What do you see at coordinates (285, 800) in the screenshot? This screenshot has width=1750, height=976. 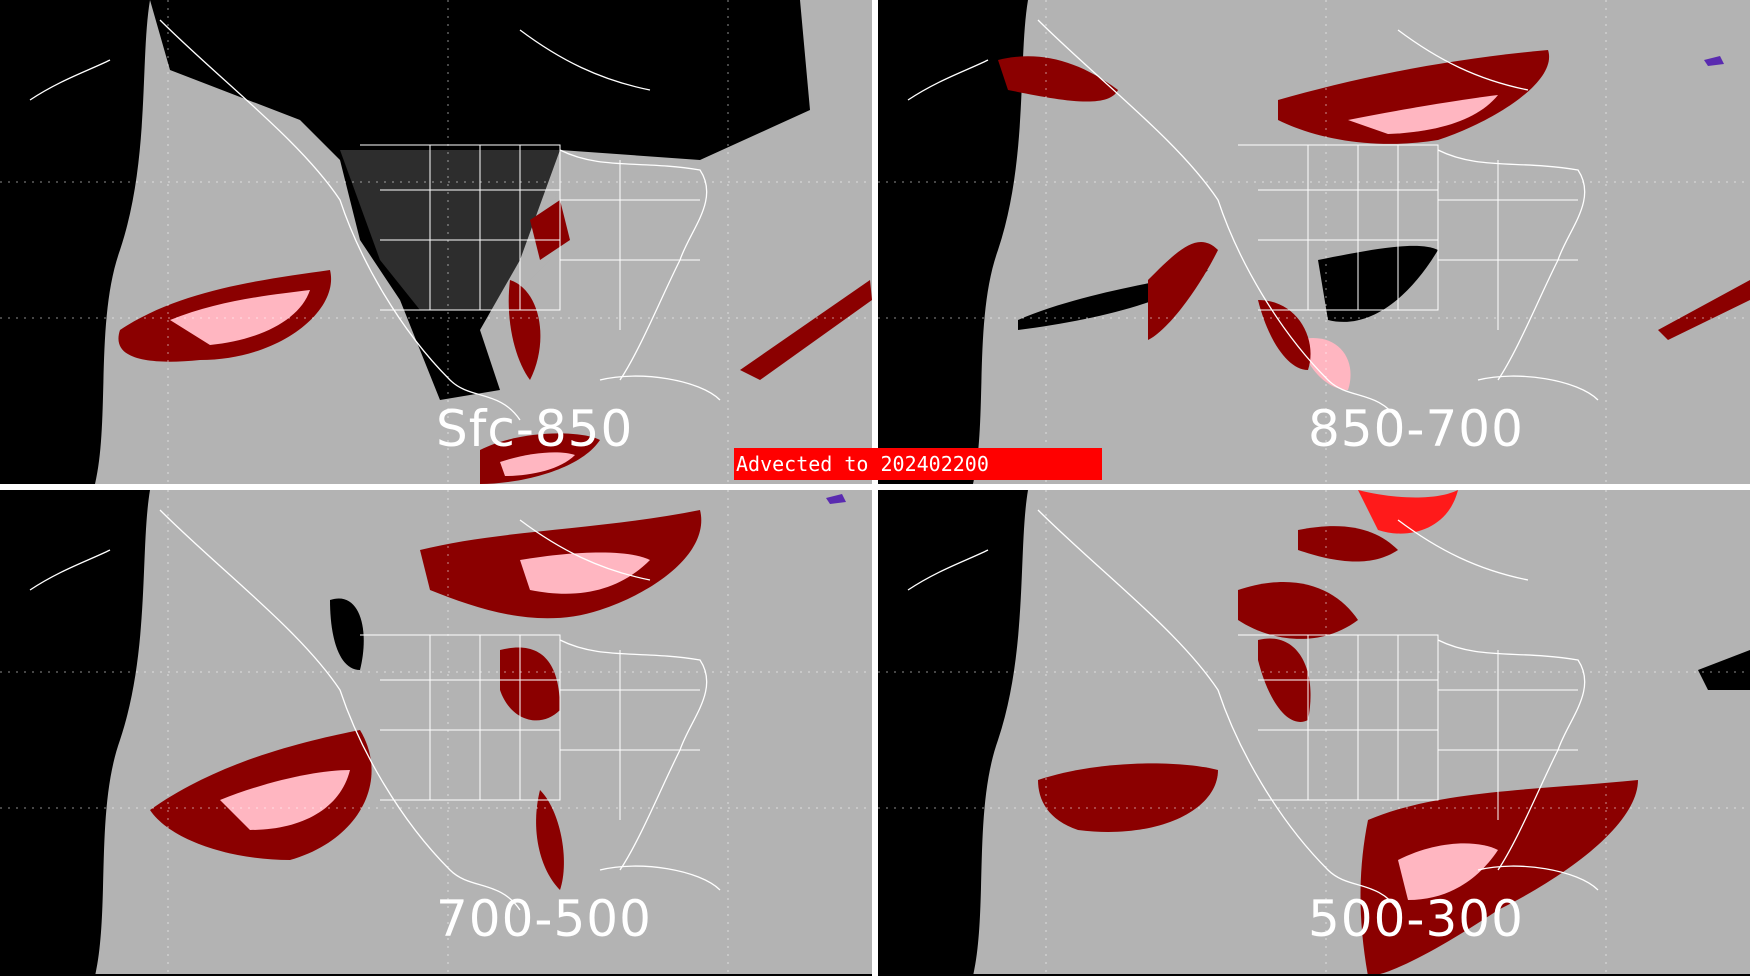 I see `pink-cloud-pacific` at bounding box center [285, 800].